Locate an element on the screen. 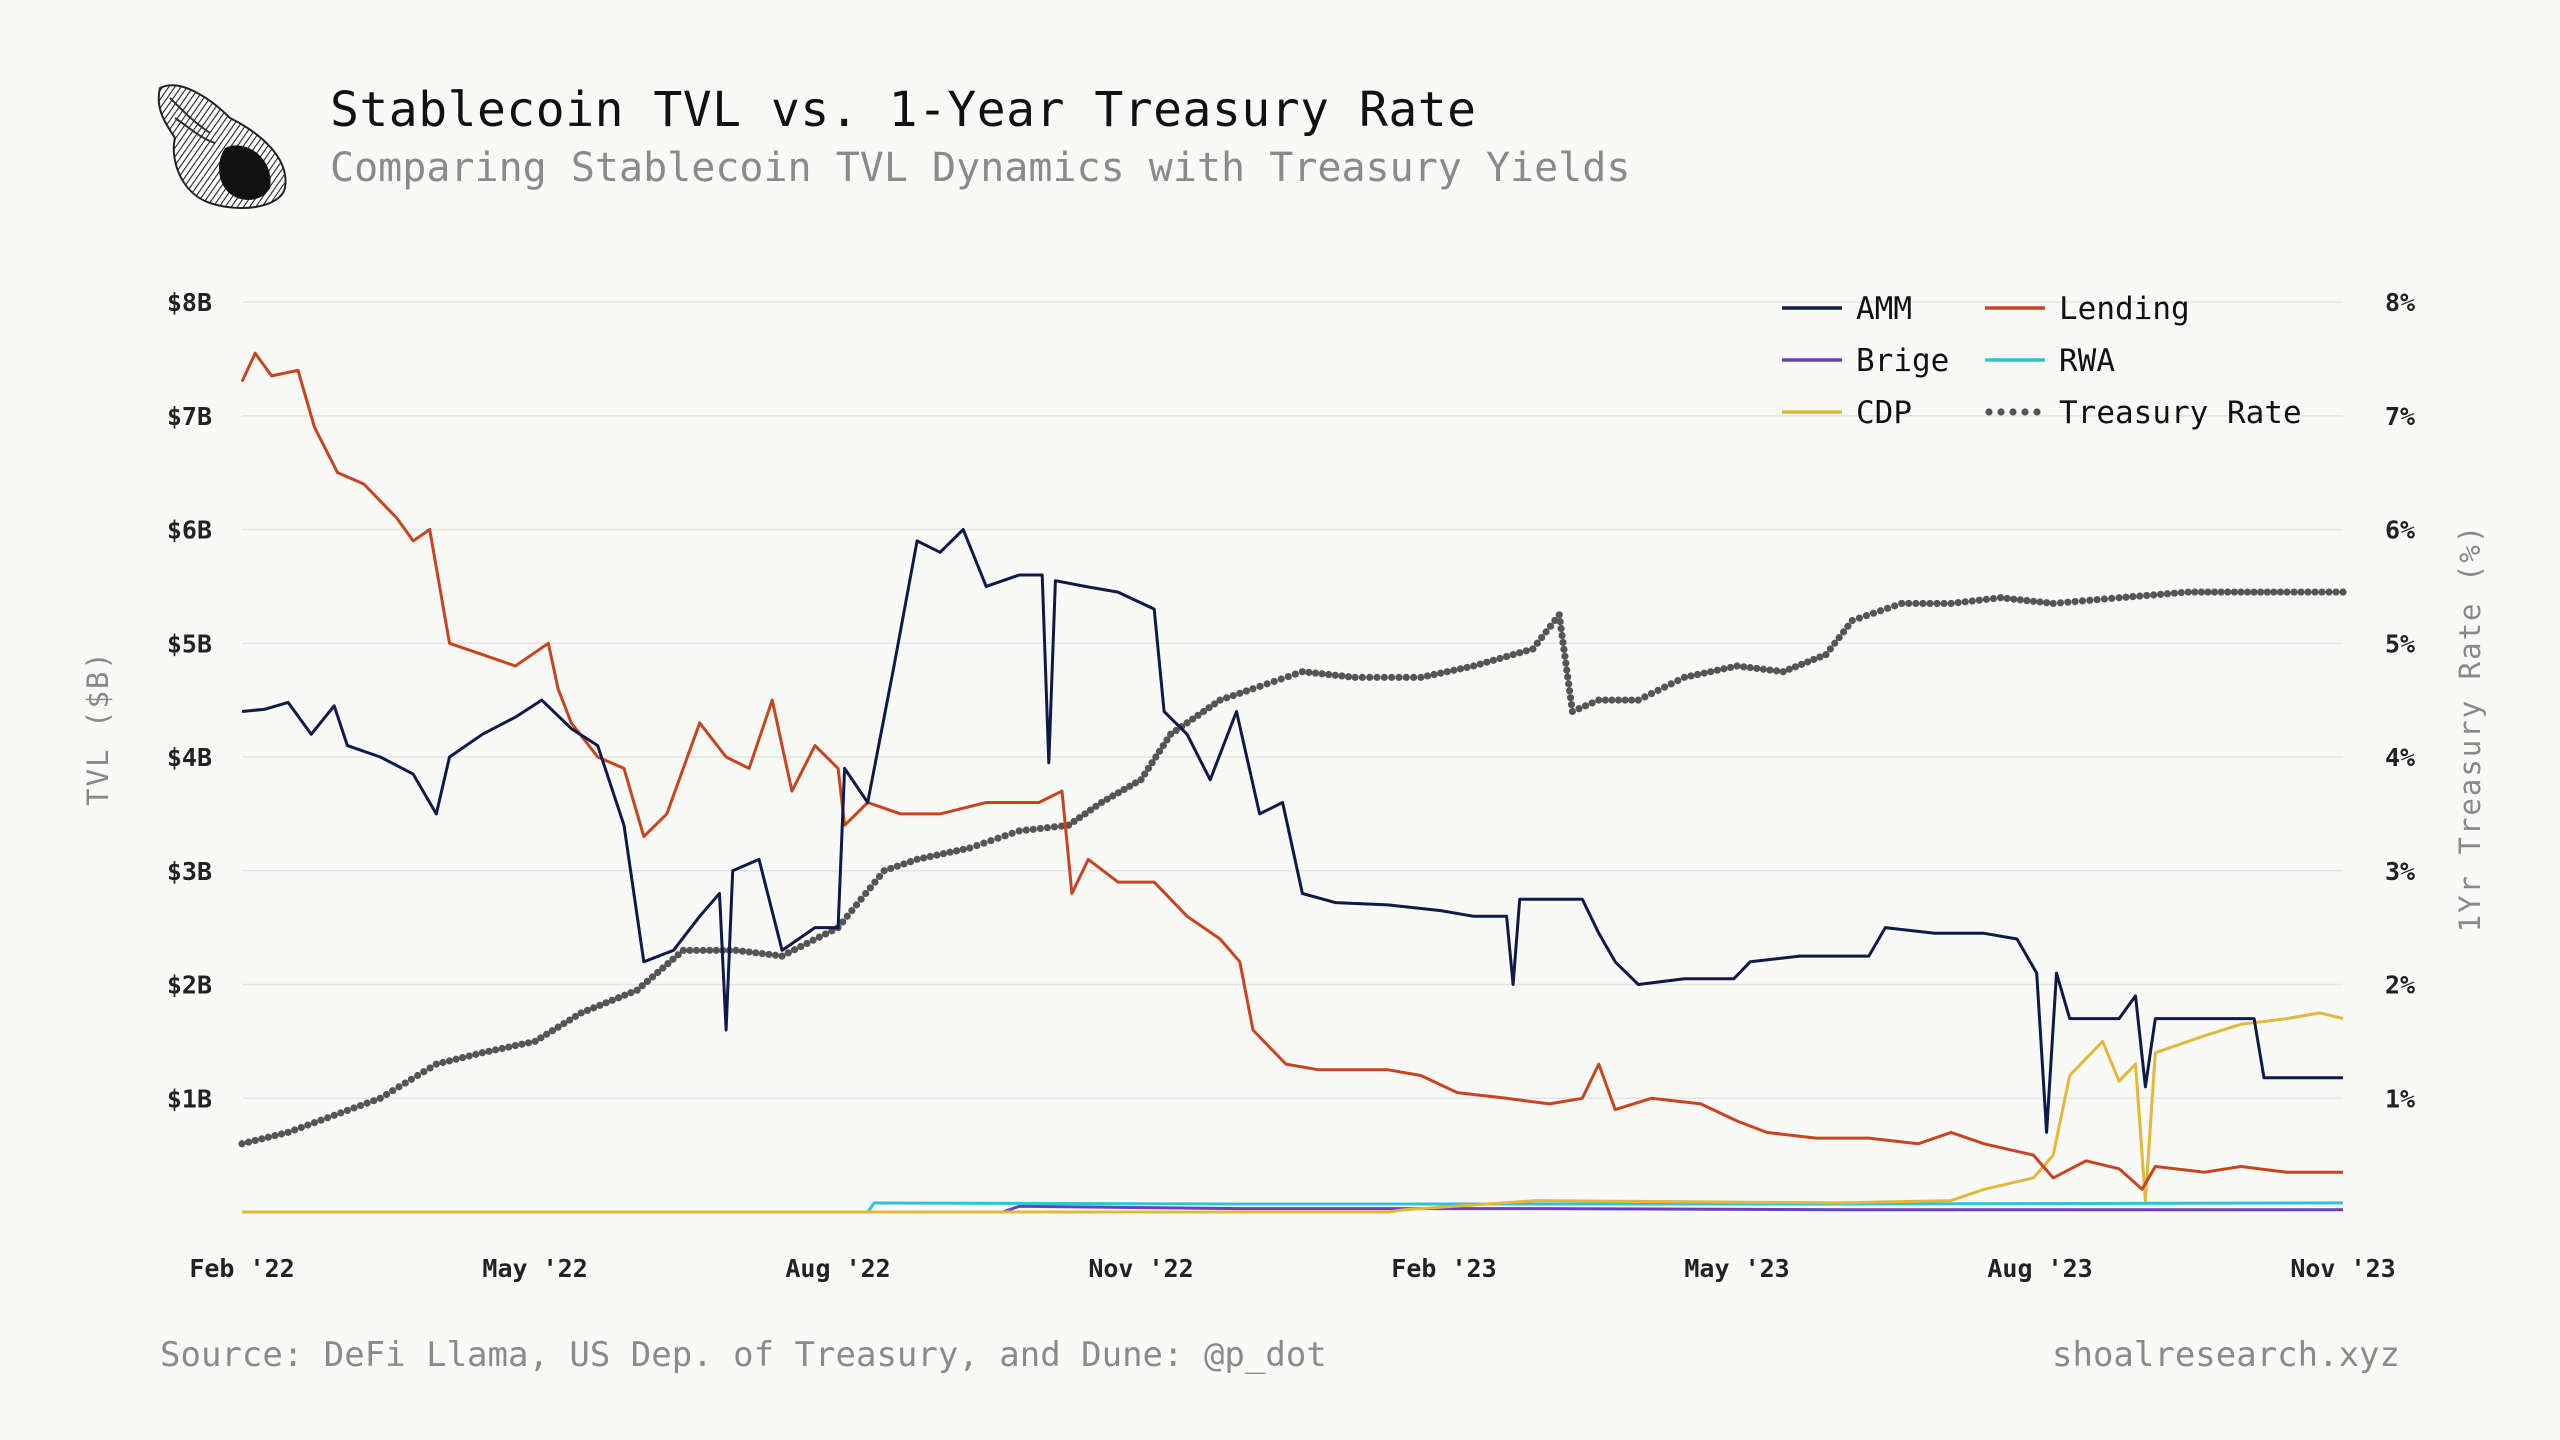 This screenshot has width=2560, height=1440. y2-tick-label: 3% is located at coordinates (2400, 871).